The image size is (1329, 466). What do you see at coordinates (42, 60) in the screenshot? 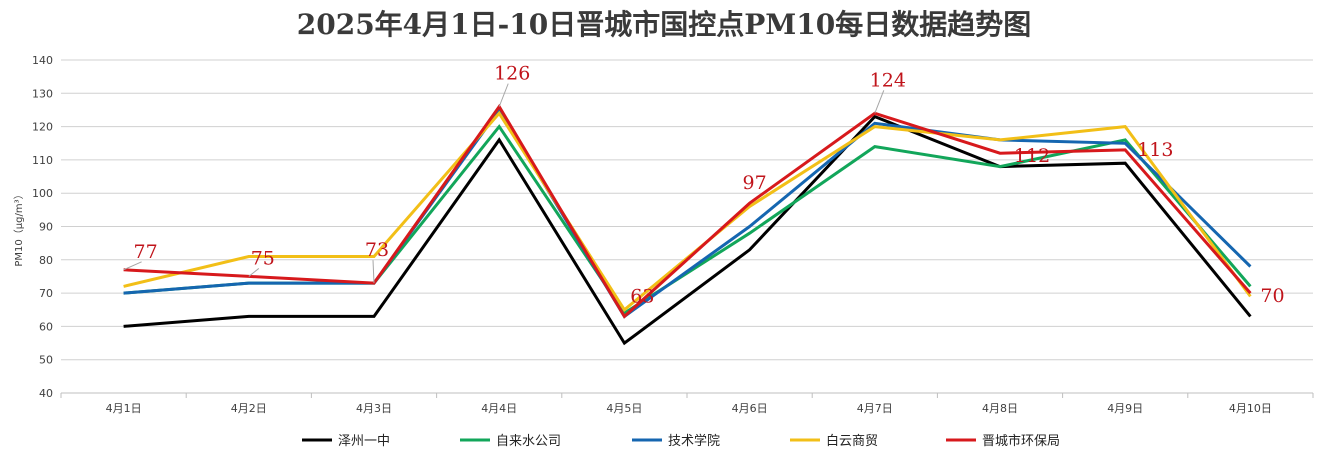
I see `y-tick-label: 140` at bounding box center [42, 60].